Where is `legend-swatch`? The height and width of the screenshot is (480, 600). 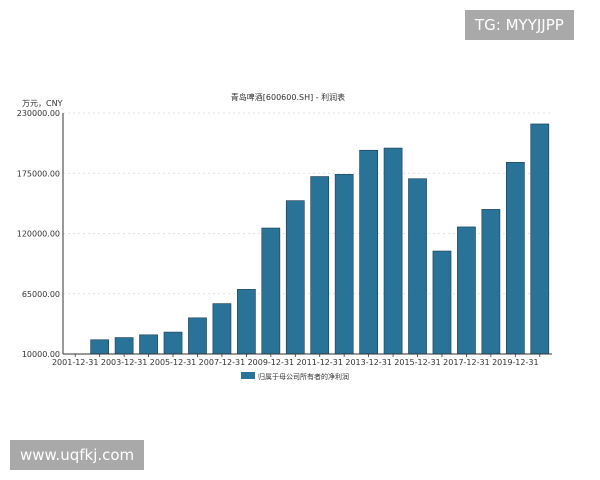 legend-swatch is located at coordinates (248, 375).